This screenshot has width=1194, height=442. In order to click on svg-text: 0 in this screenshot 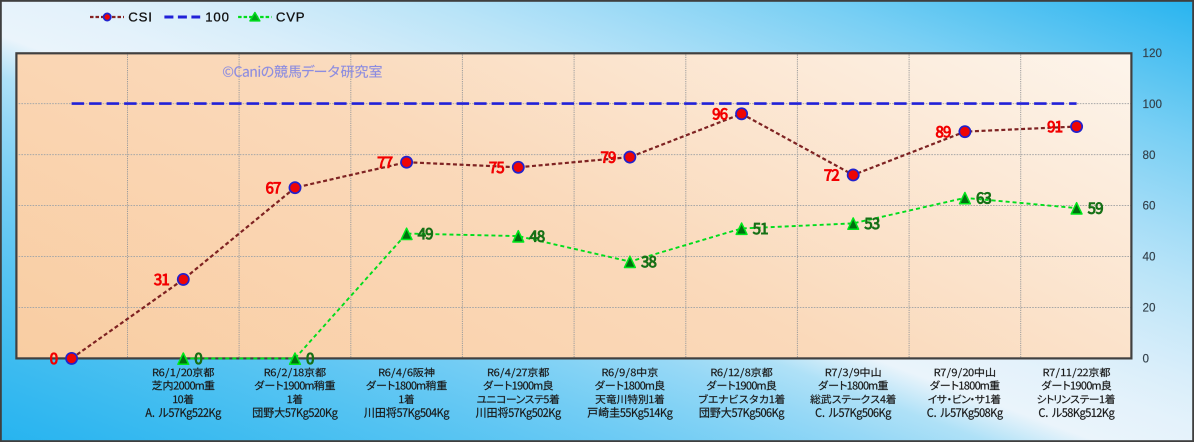, I will do `click(1146, 359)`.